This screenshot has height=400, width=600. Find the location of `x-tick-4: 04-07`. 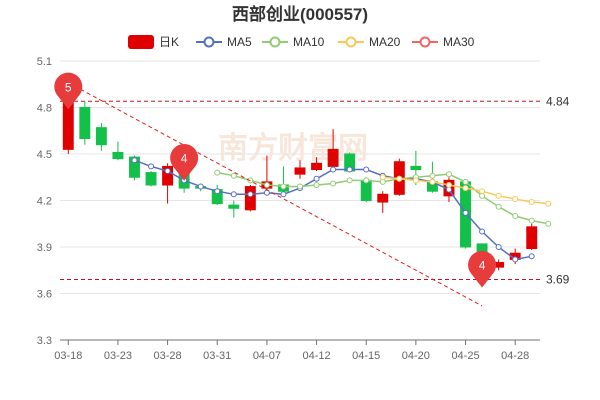

x-tick-4: 04-07 is located at coordinates (267, 356).